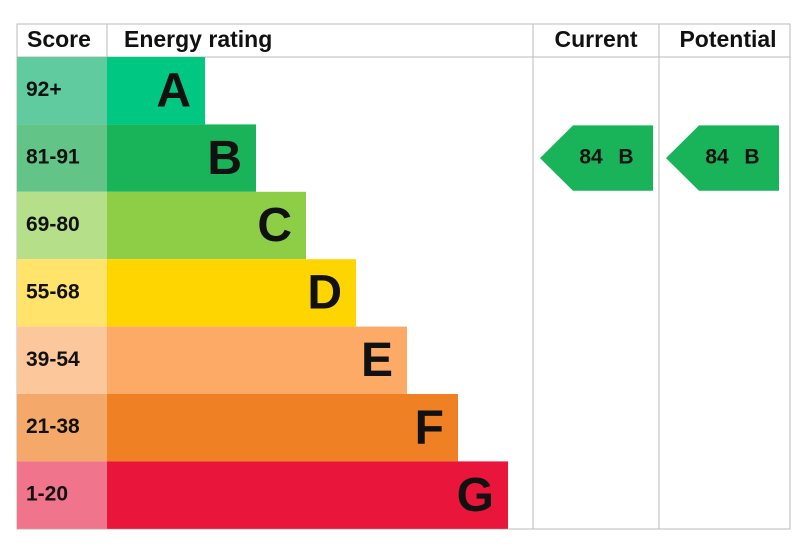  What do you see at coordinates (751, 157) in the screenshot?
I see `potential-band: B` at bounding box center [751, 157].